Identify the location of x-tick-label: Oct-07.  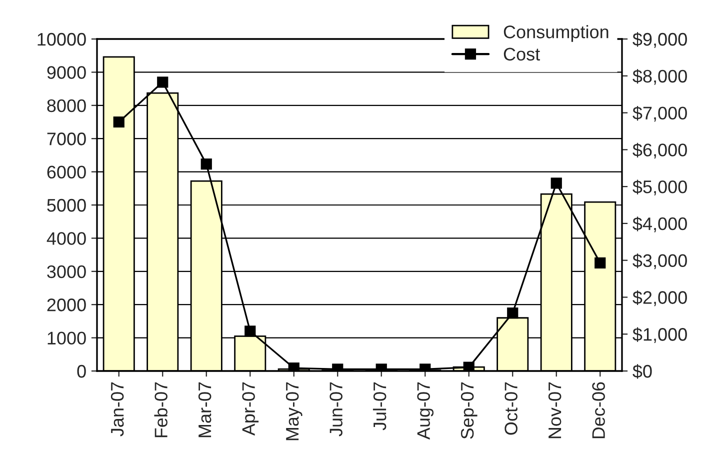
(511, 408).